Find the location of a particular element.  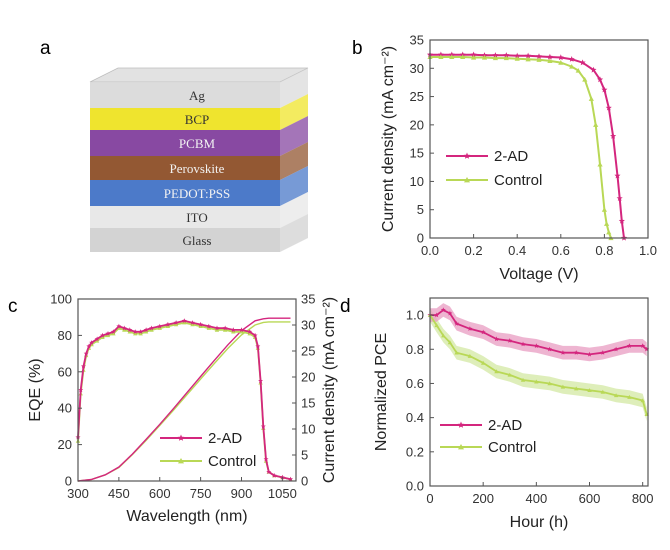

stability-legend-2ad-label: 2-AD is located at coordinates (505, 425).